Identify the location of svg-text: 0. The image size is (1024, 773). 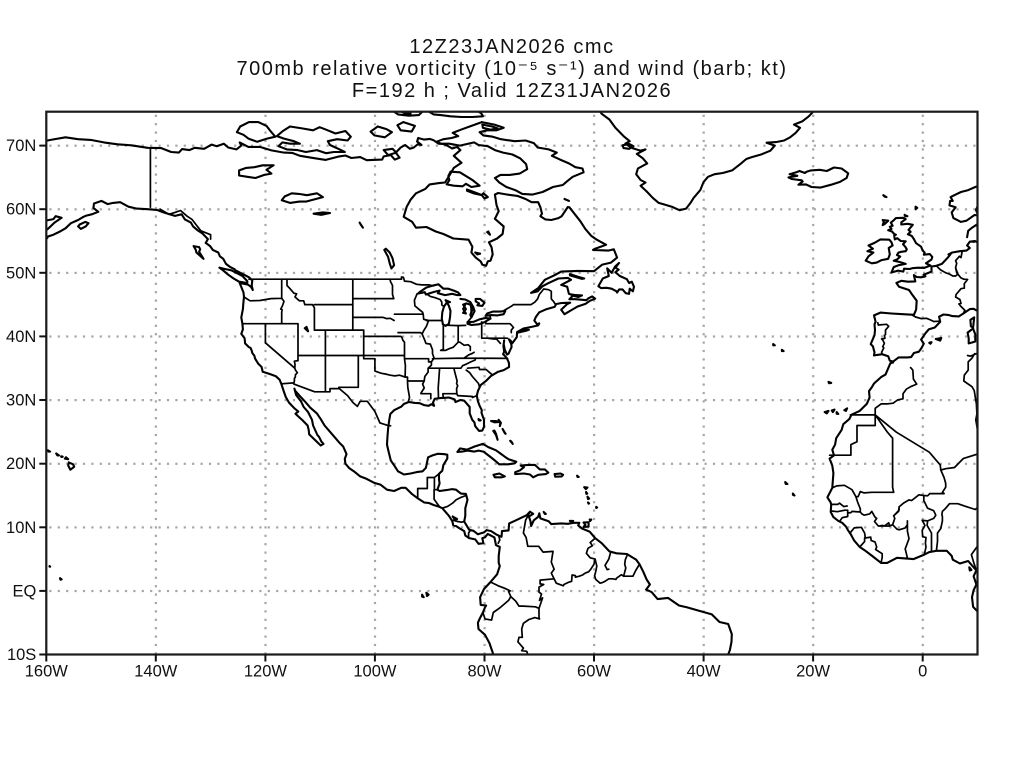
(922, 672).